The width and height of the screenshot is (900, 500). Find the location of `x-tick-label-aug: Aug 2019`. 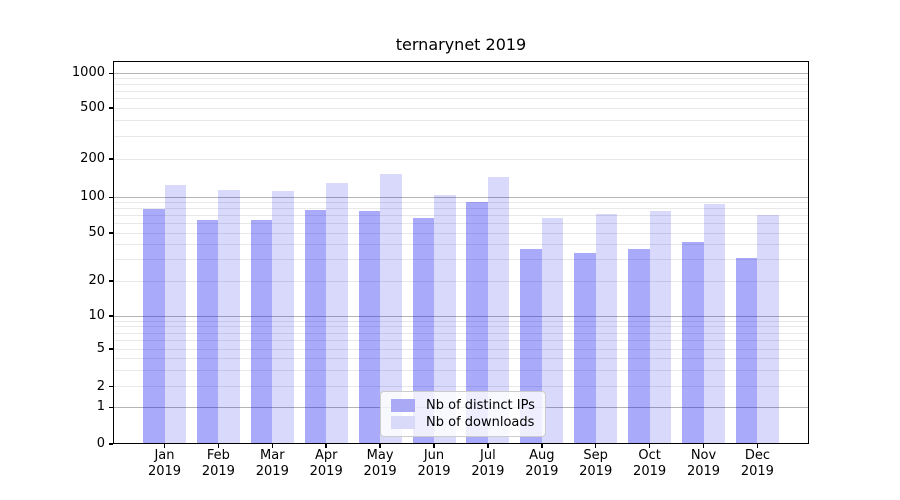

x-tick-label-aug: Aug 2019 is located at coordinates (542, 464).